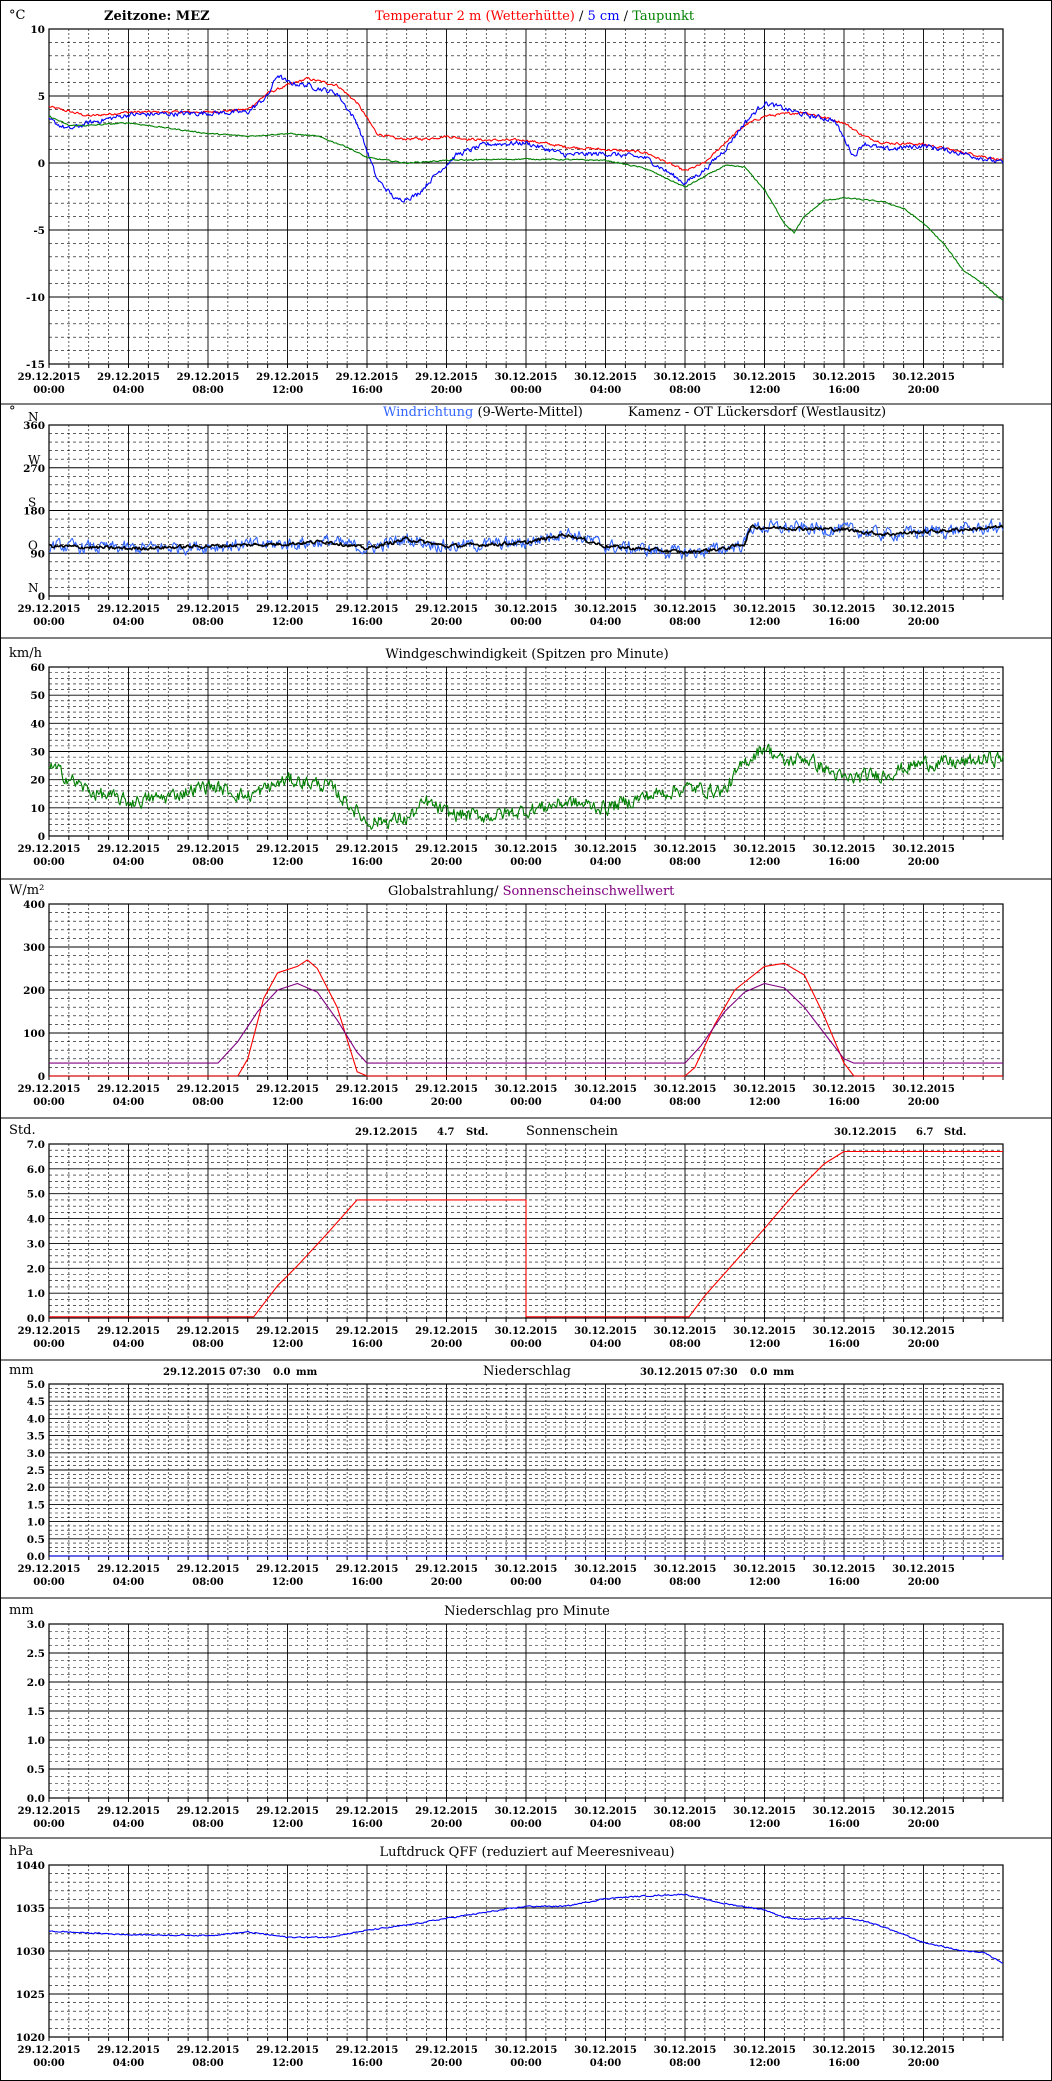 This screenshot has width=1052, height=2081. I want to click on chart-title: Sonnenschein, so click(572, 1131).